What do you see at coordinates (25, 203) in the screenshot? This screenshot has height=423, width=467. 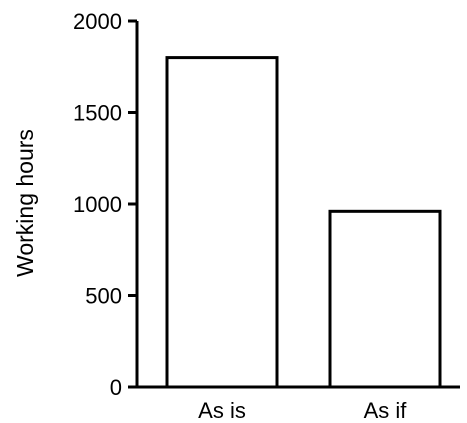 I see `y-axis-title: Working hours` at bounding box center [25, 203].